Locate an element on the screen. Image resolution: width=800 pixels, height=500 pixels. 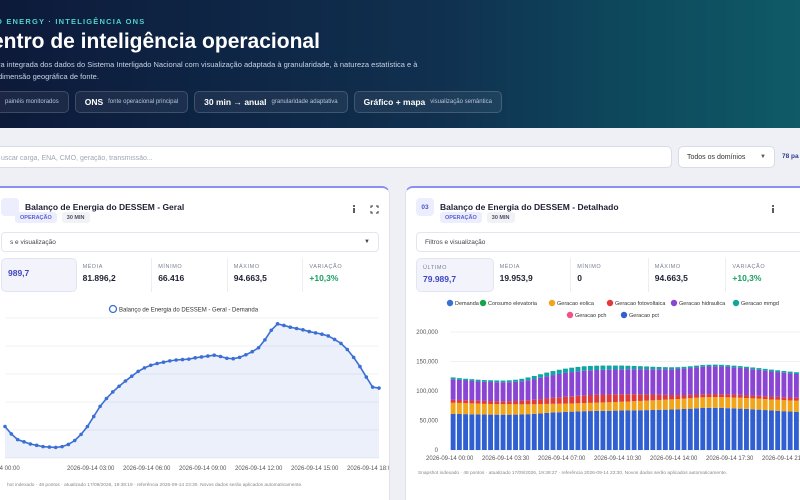
stat-min: MÍNIMO 0 is located at coordinates (610, 275).